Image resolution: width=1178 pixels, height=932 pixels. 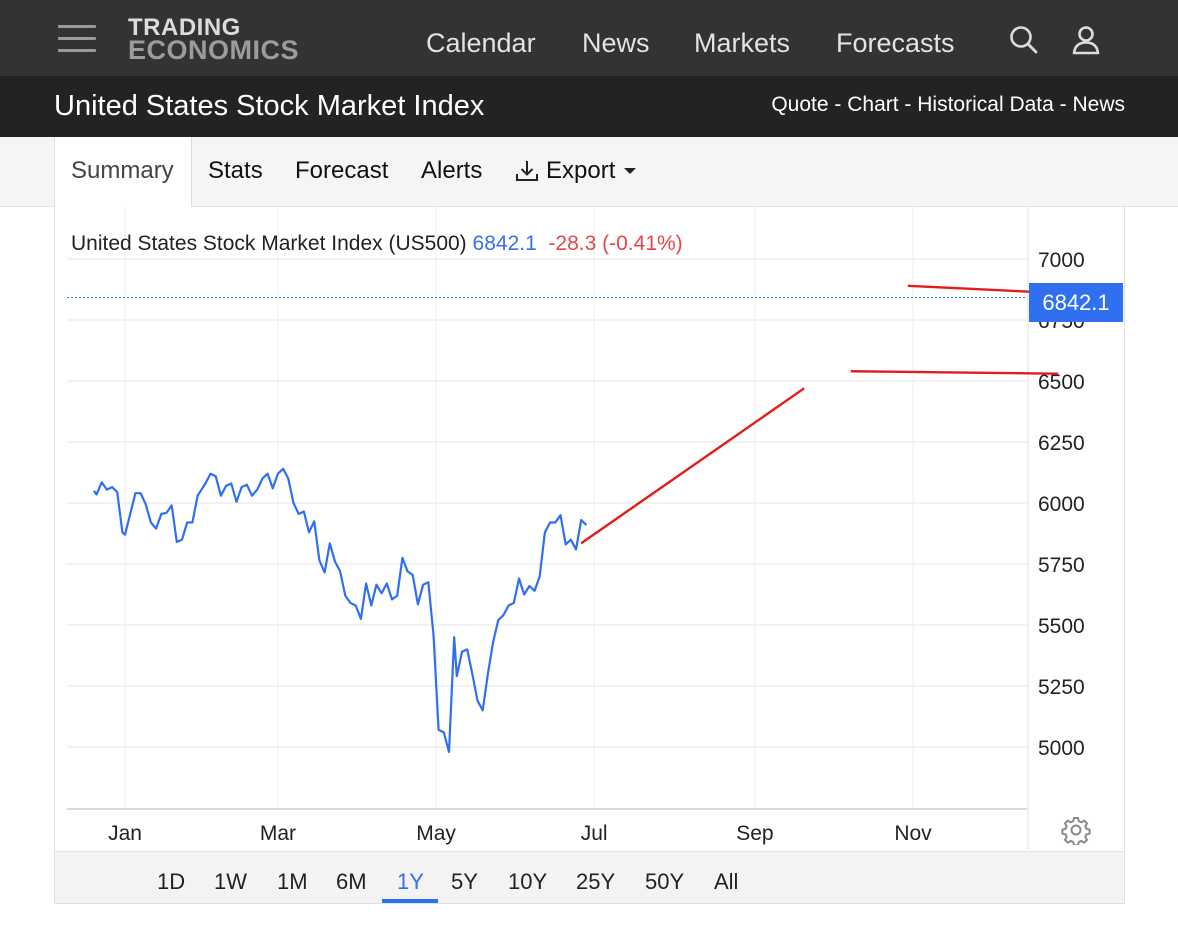 What do you see at coordinates (873, 104) in the screenshot?
I see `subnav-chart: Chart` at bounding box center [873, 104].